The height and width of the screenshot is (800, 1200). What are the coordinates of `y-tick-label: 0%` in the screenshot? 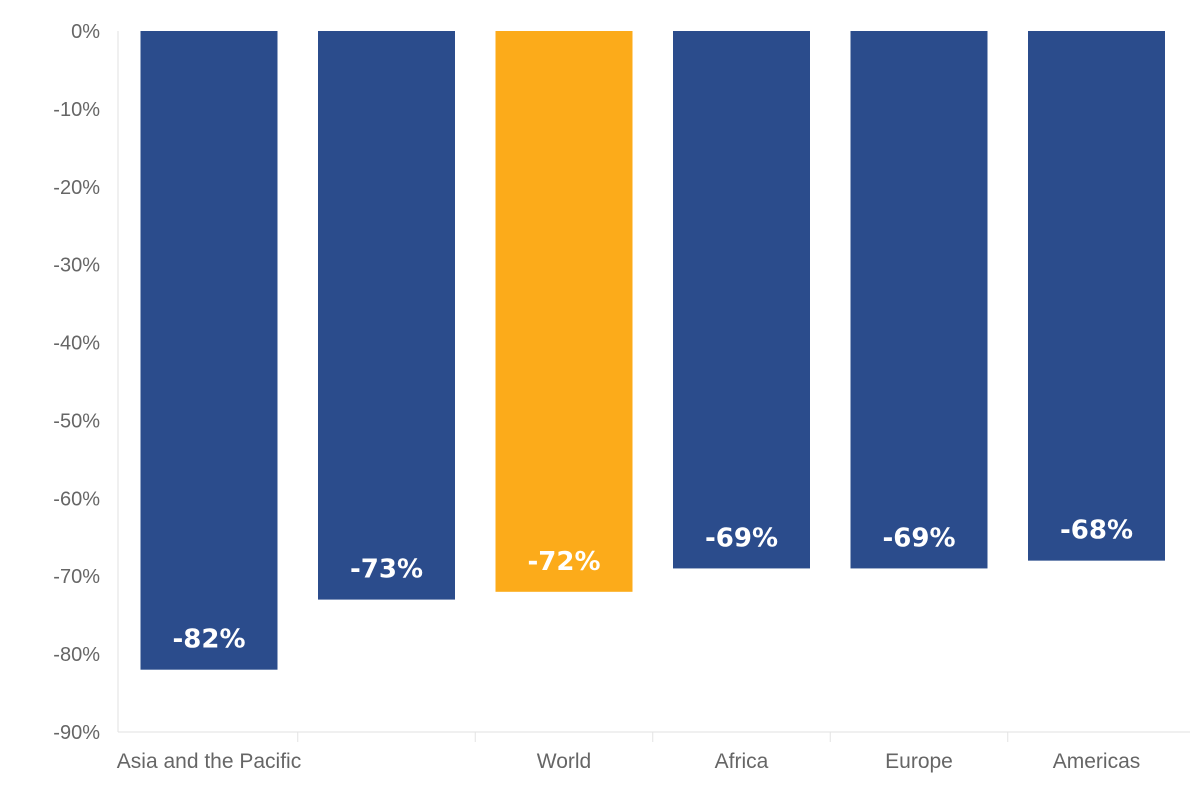 It's located at (85, 32).